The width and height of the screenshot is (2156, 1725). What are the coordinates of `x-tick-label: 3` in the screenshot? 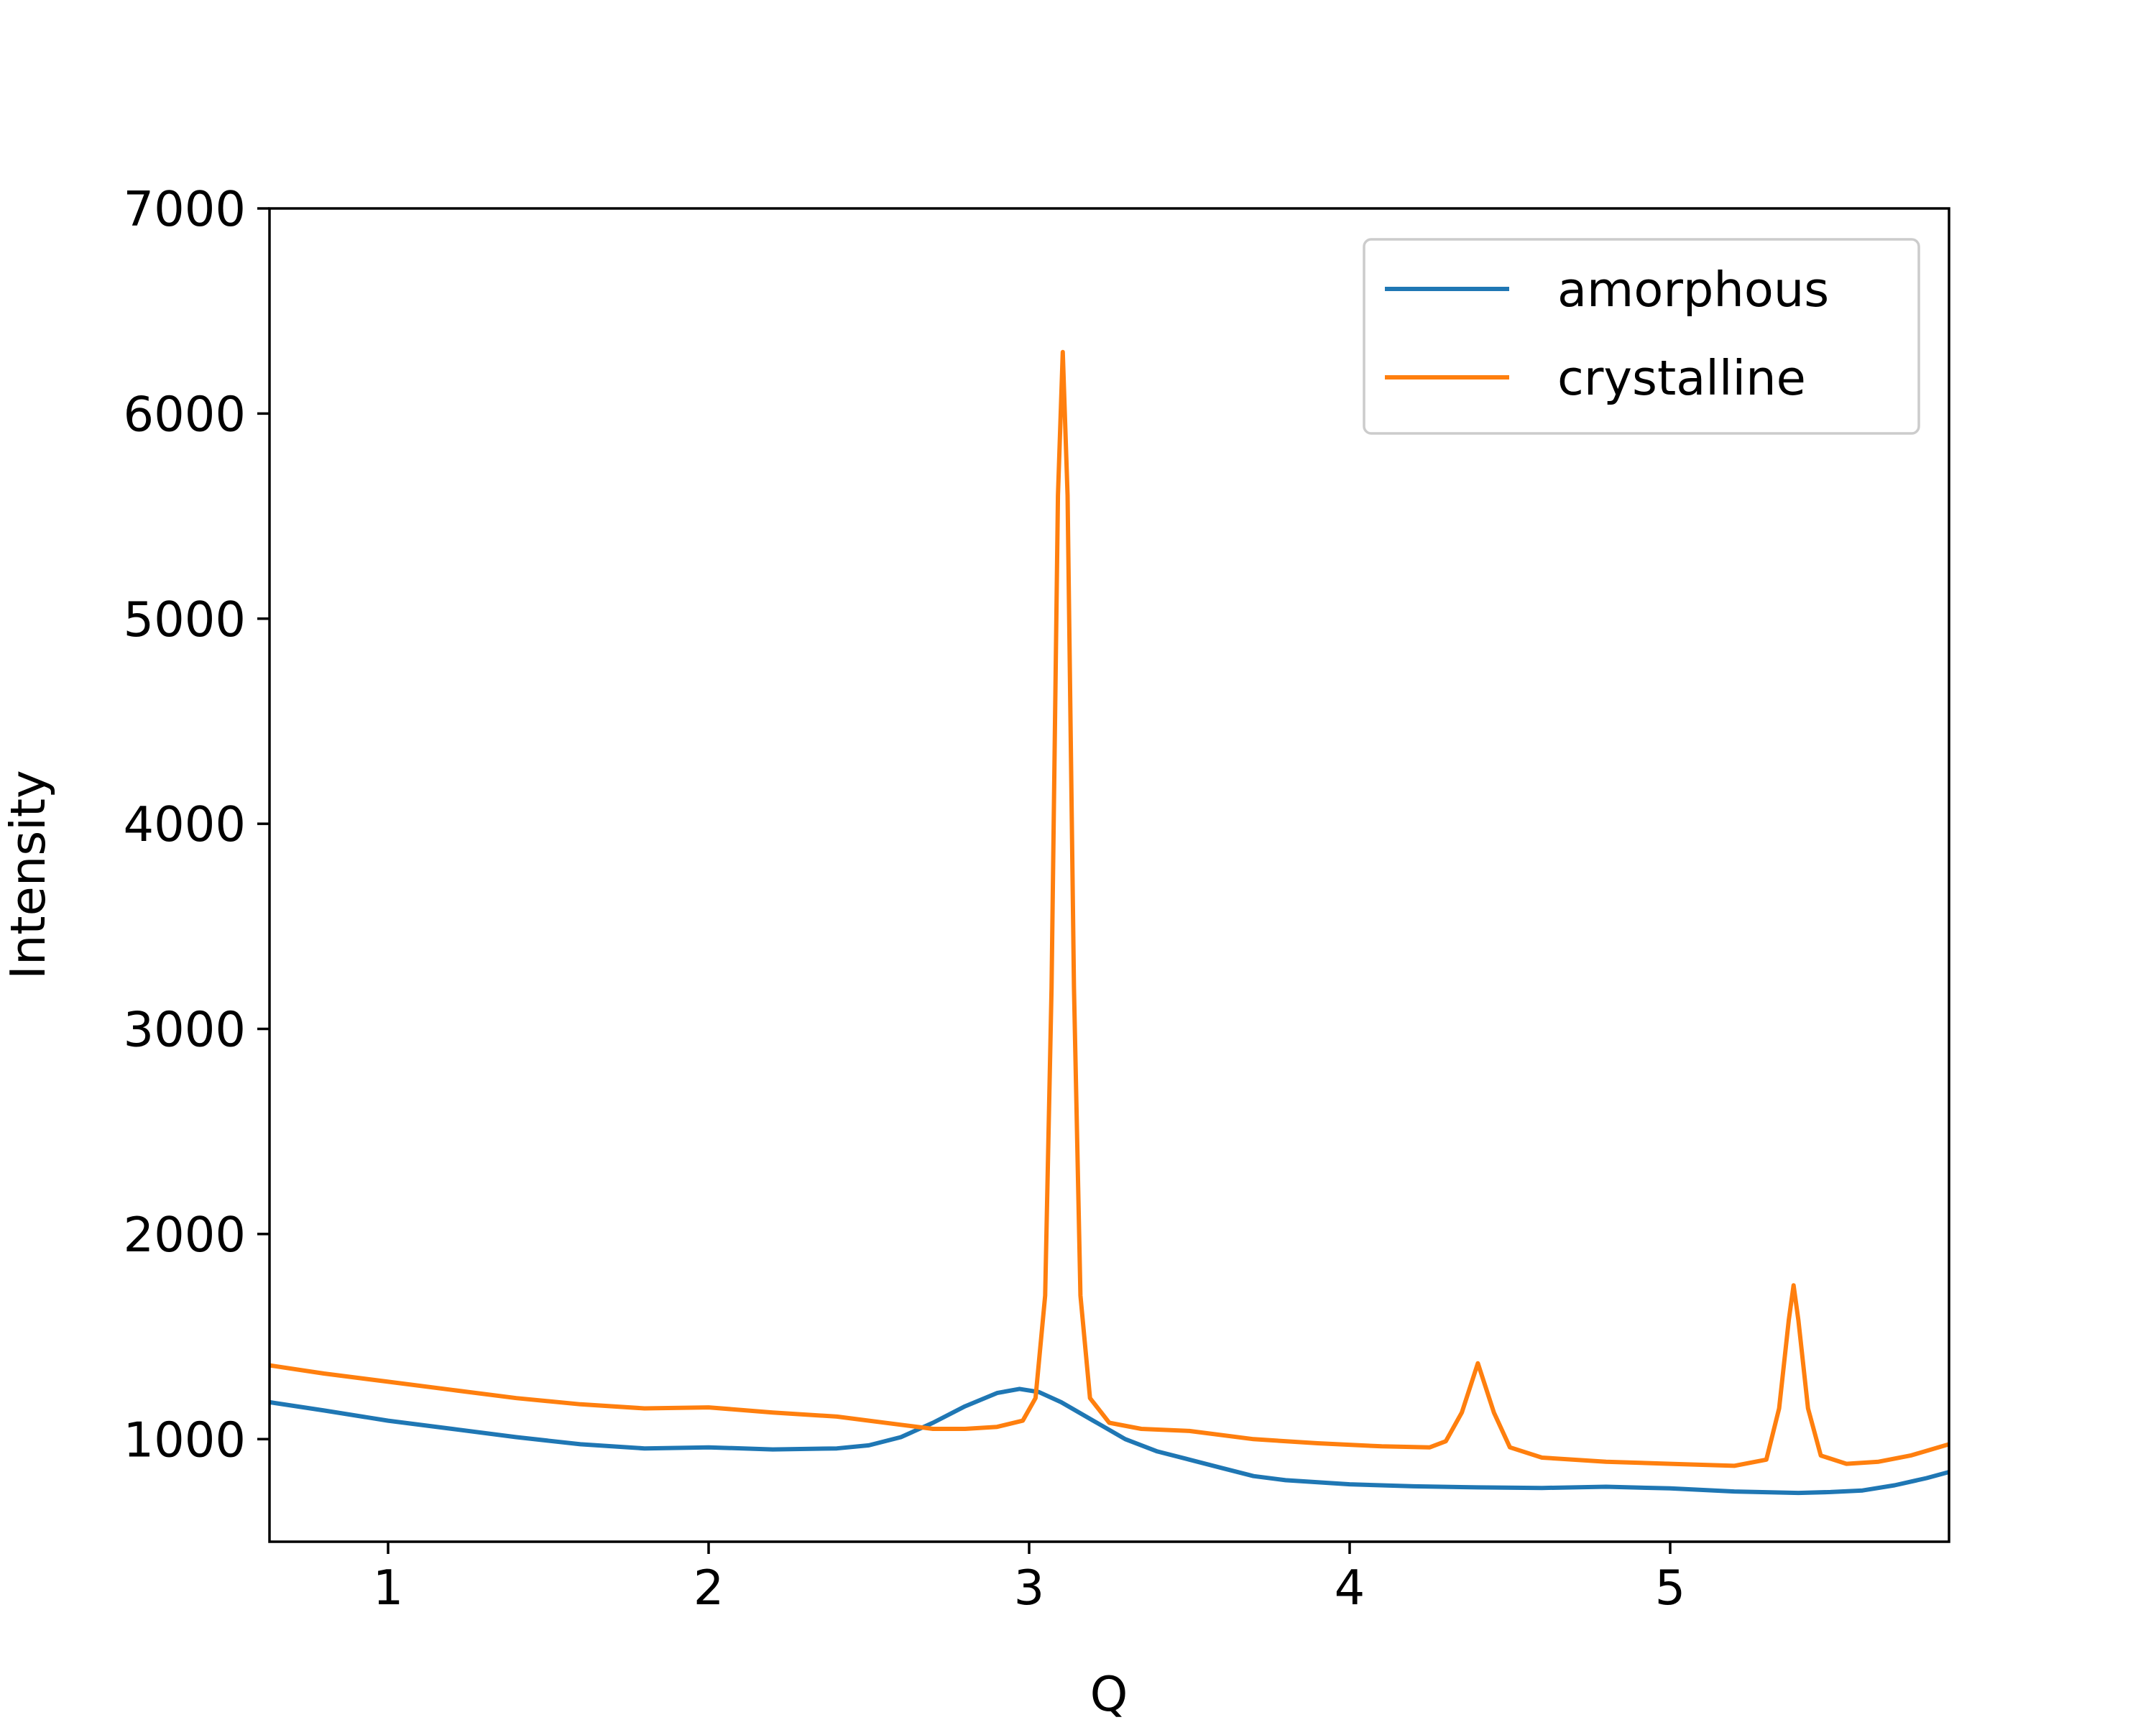 It's located at (1029, 1588).